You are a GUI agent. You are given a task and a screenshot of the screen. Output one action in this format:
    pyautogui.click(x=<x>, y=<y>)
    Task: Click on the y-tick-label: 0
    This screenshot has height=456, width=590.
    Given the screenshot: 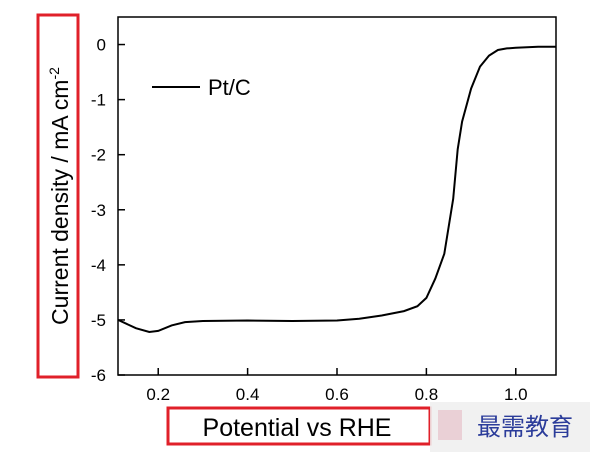 What is the action you would take?
    pyautogui.click(x=101, y=45)
    